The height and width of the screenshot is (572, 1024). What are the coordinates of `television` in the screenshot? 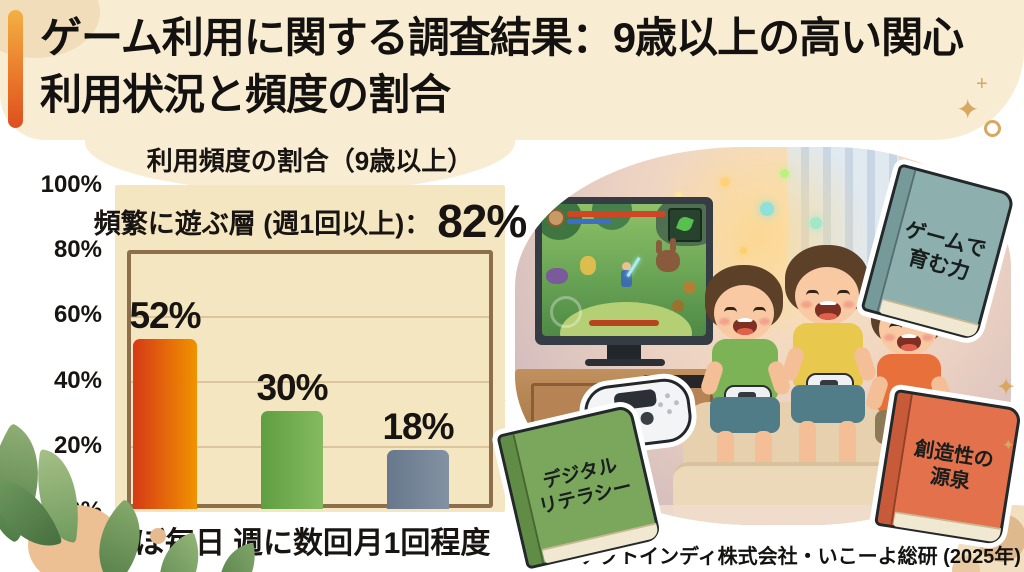 It's located at (624, 271).